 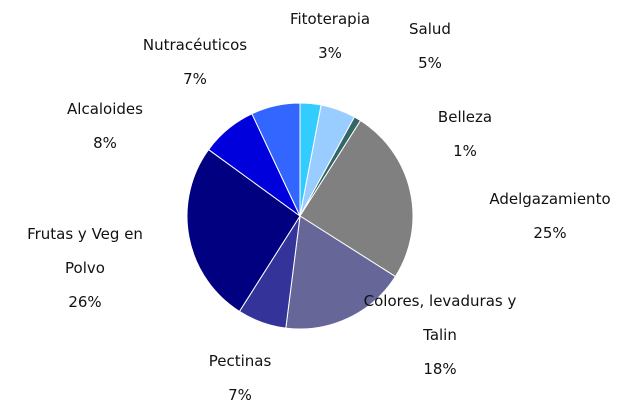 What do you see at coordinates (330, 19) in the screenshot?
I see `category-label: Fitoterapia` at bounding box center [330, 19].